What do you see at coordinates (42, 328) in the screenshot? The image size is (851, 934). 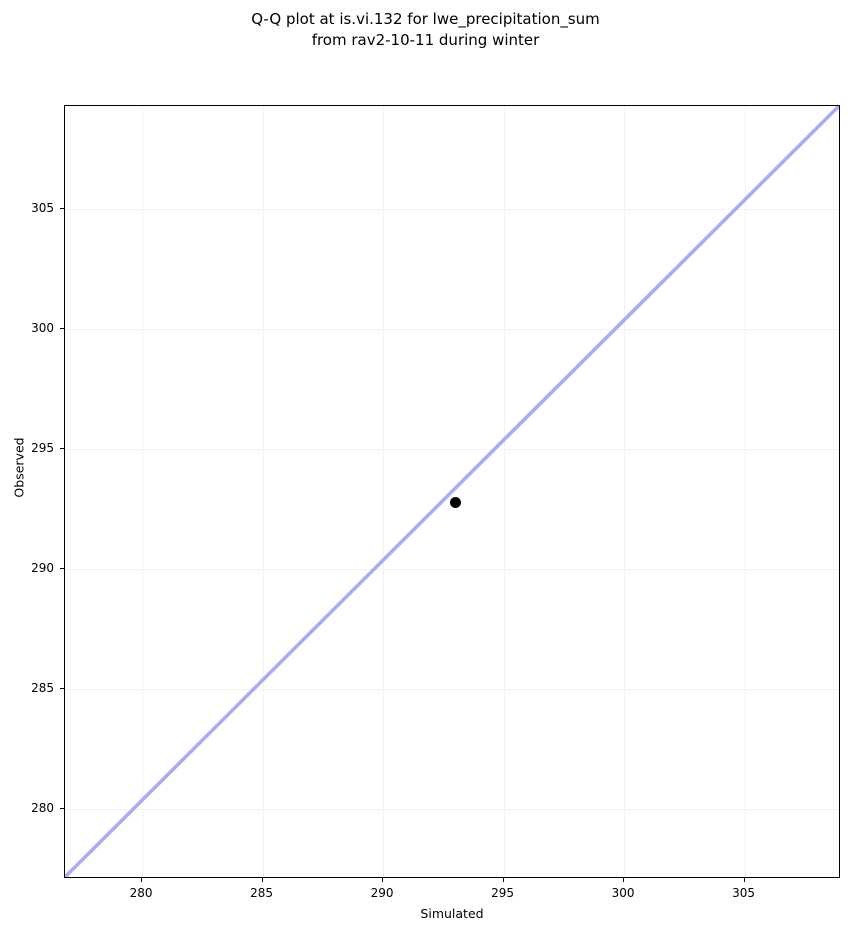 I see `y-tick-label: 300` at bounding box center [42, 328].